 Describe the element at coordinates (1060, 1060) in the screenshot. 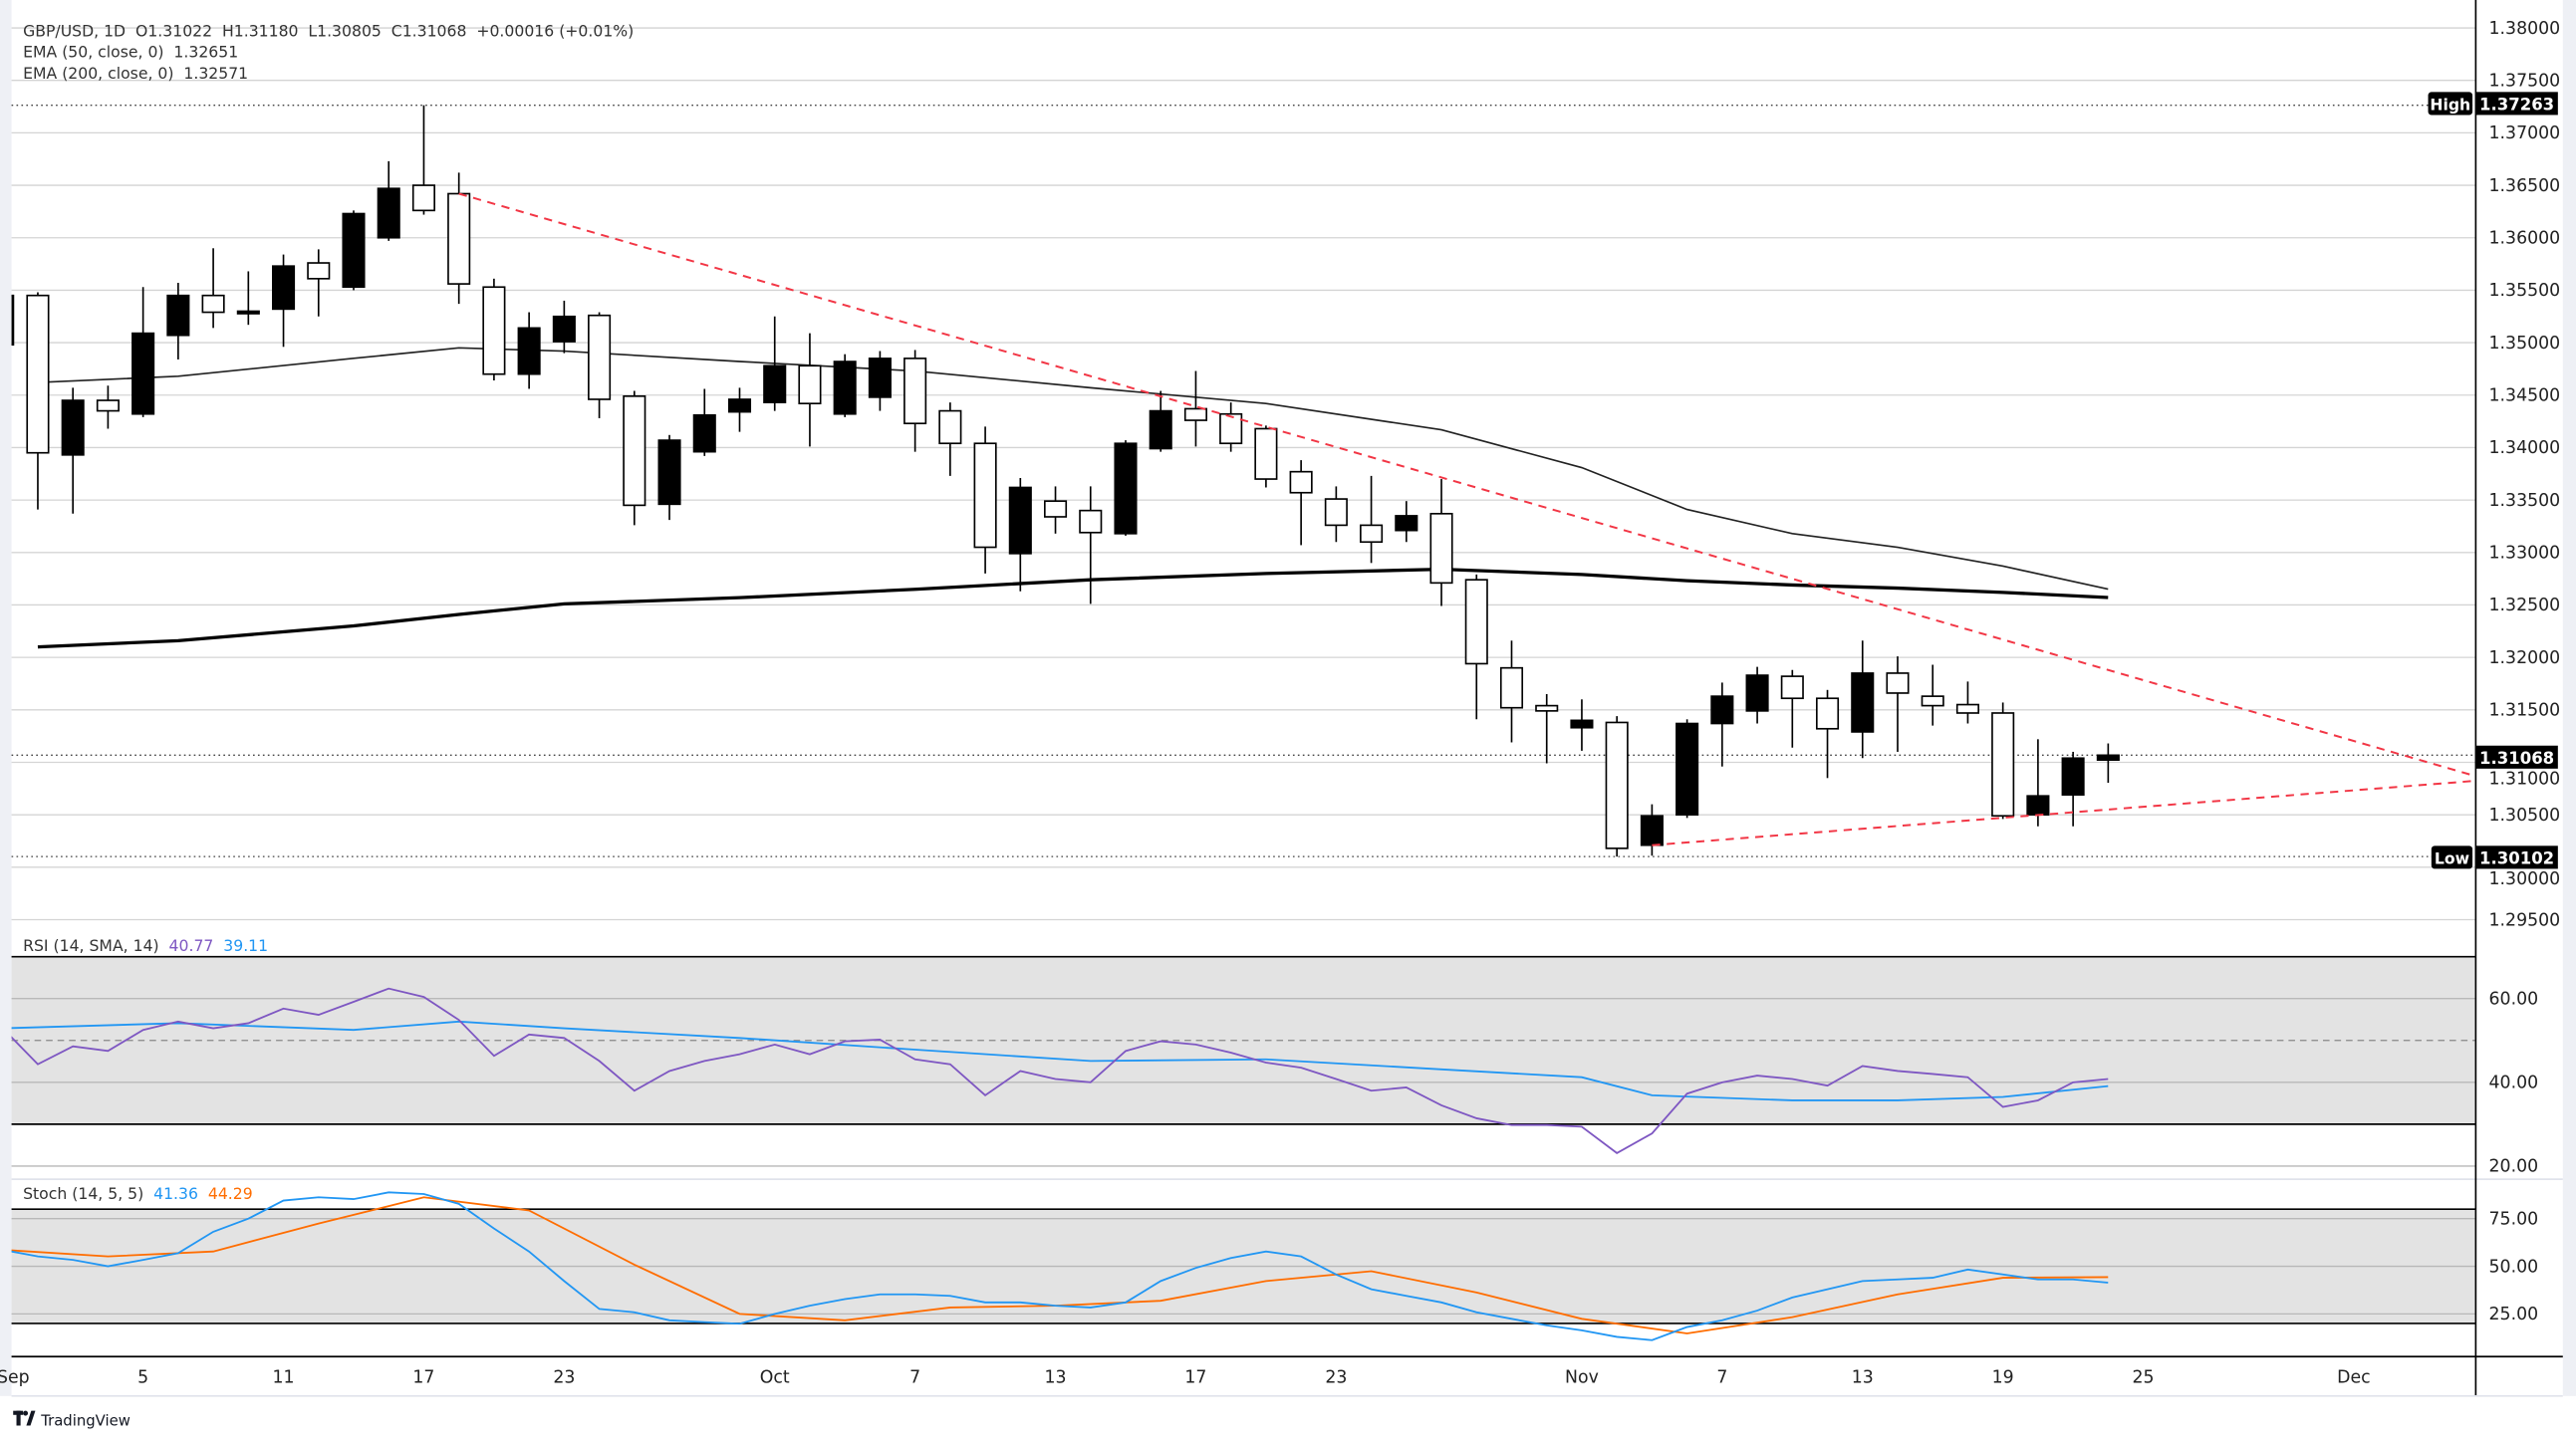

I see `rsi-sma-line` at that location.